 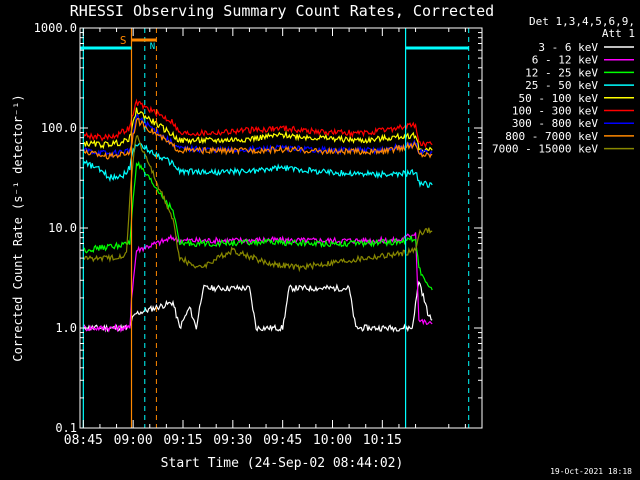 I want to click on x-tick-label: 08:45, so click(x=83, y=440).